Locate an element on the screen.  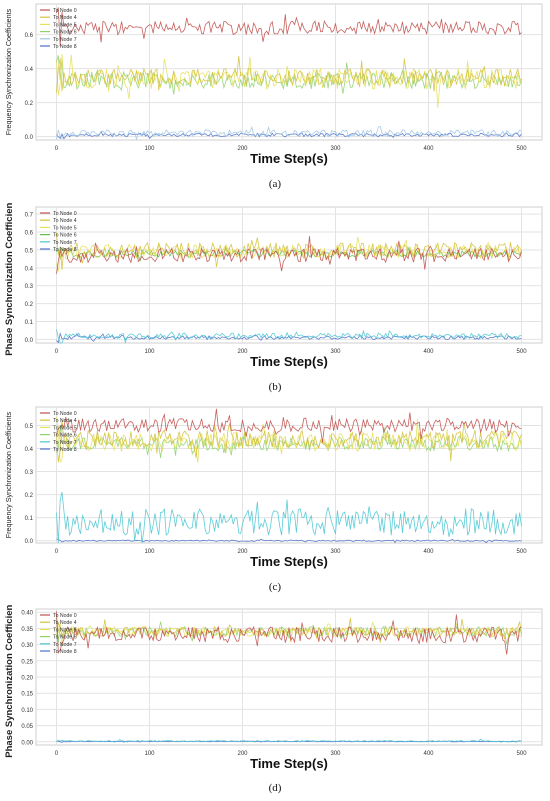
y-tick-label: 0.05 is located at coordinates (27, 727).